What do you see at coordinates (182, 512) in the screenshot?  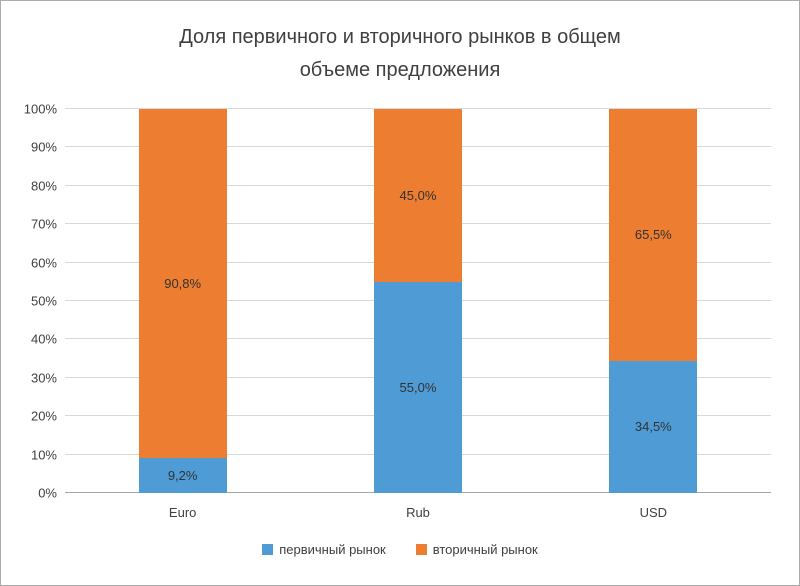 I see `x-axis-label: Euro` at bounding box center [182, 512].